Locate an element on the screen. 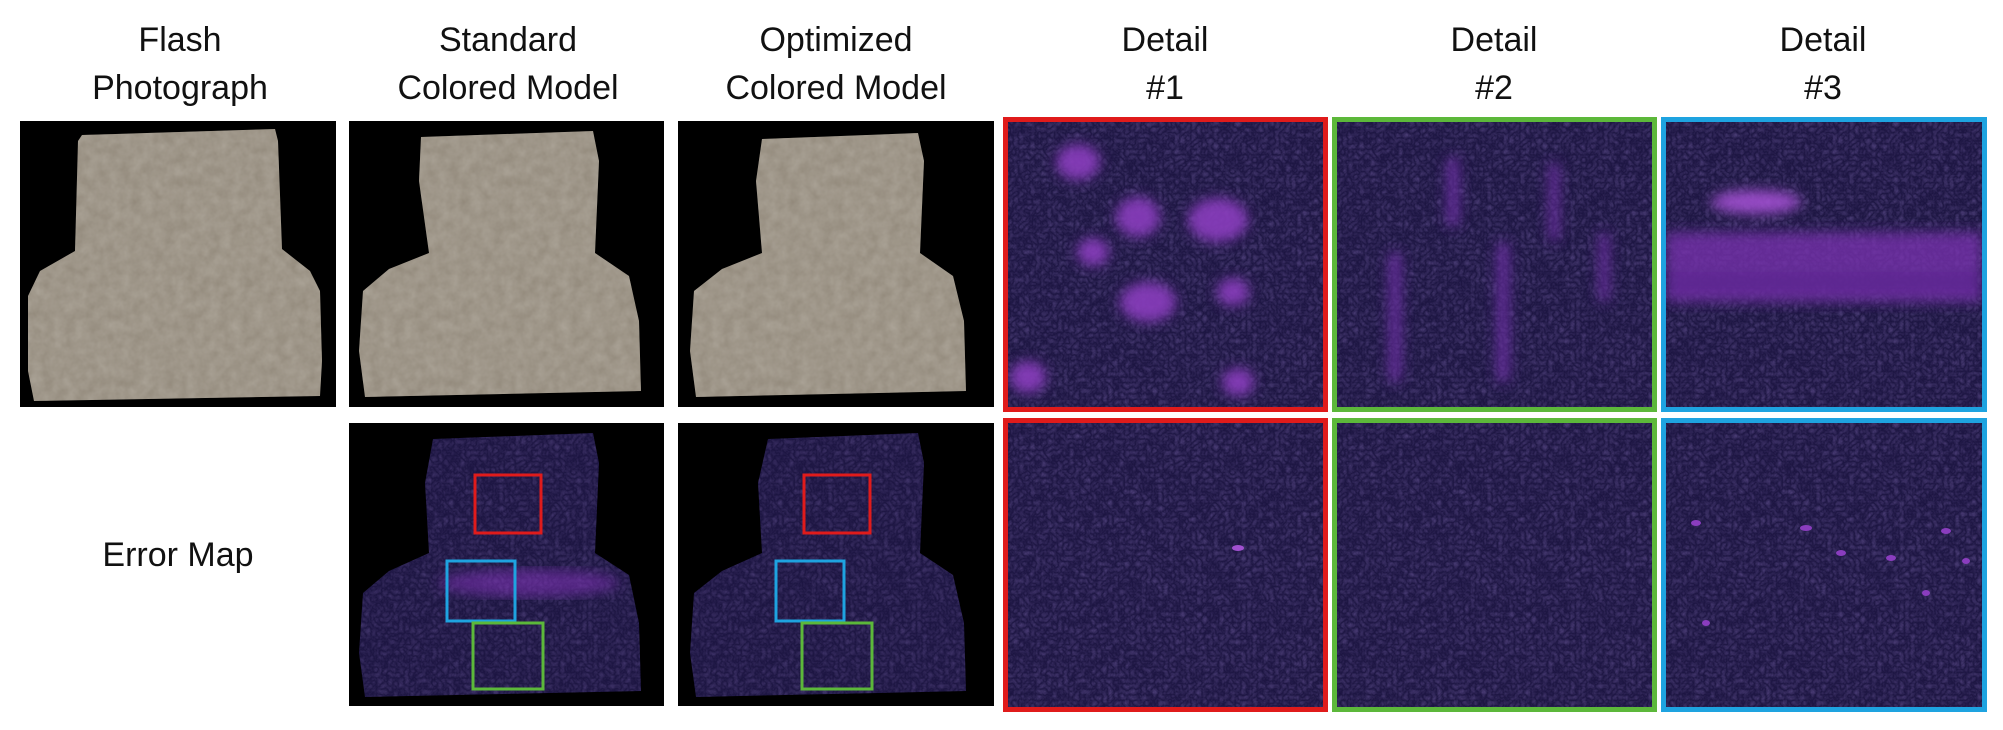 This screenshot has width=2003, height=730. header-flash-photograph: Flash Photograph is located at coordinates (180, 64).